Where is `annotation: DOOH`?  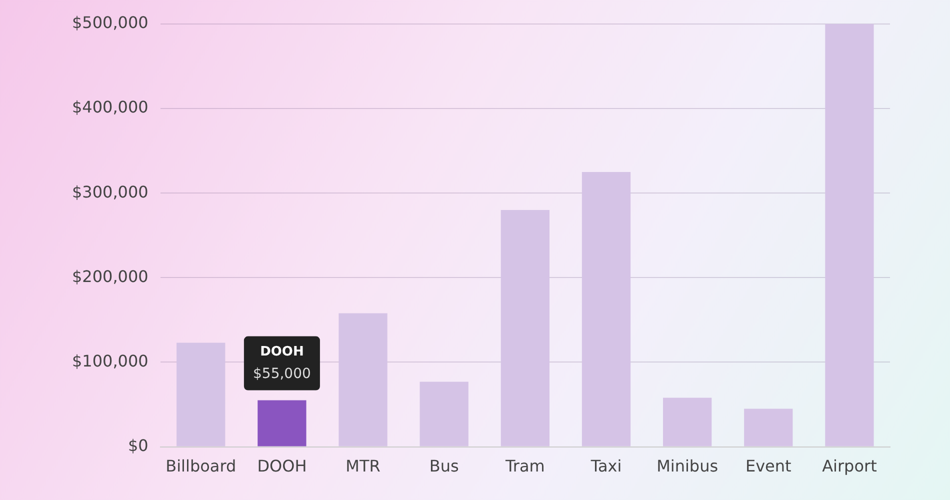 annotation: DOOH is located at coordinates (282, 352).